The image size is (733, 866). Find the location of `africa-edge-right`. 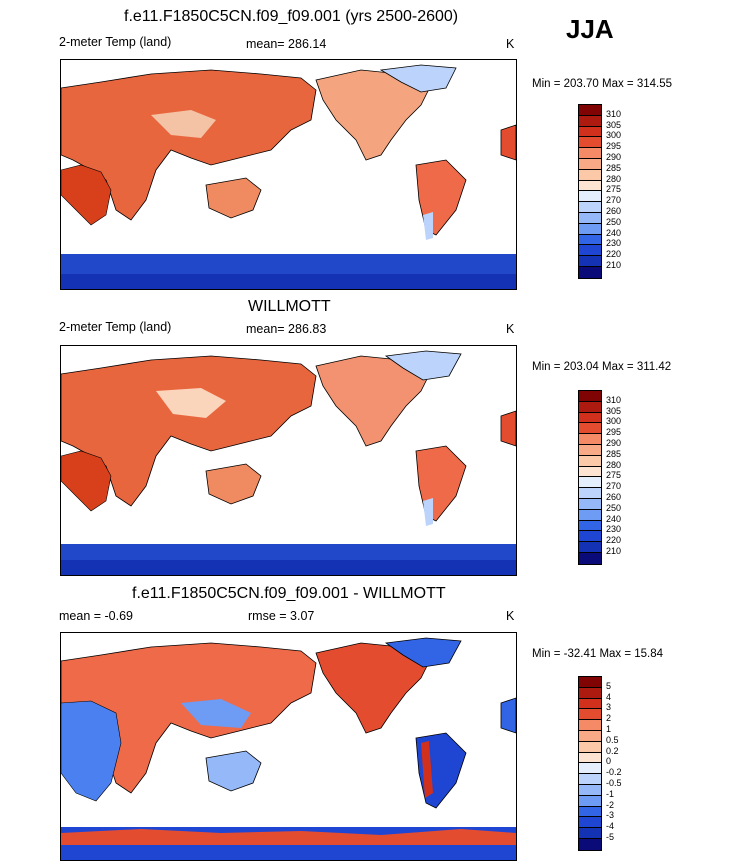

africa-edge-right is located at coordinates (508, 428).